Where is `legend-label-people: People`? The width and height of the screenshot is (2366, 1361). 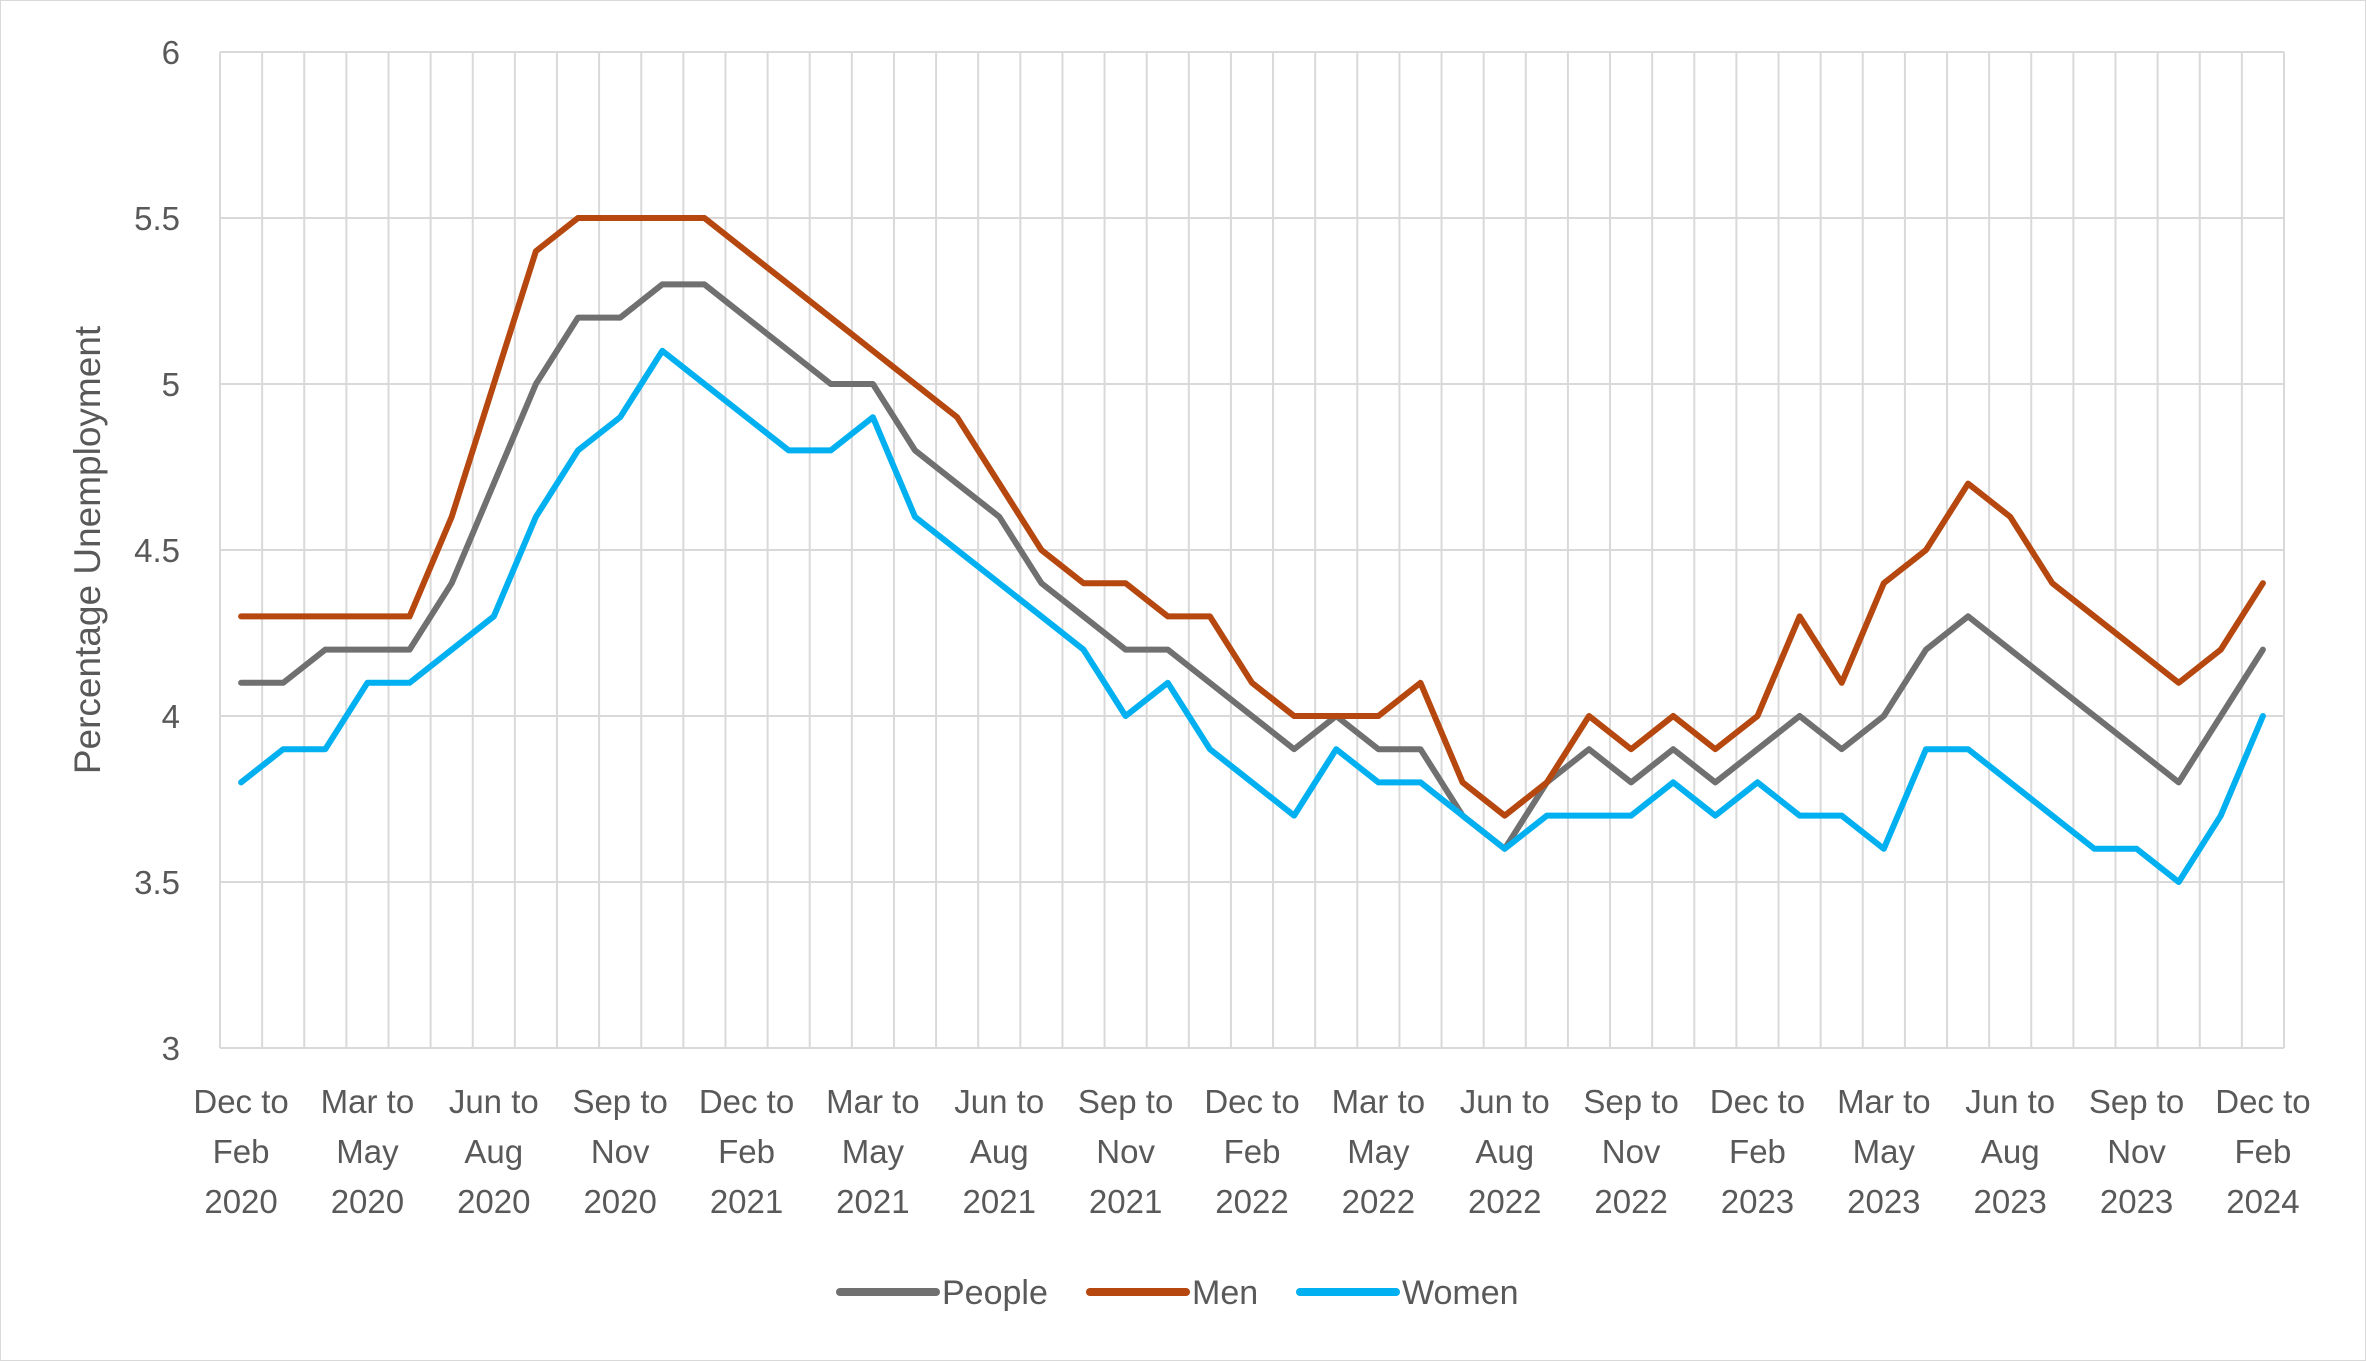 legend-label-people: People is located at coordinates (995, 1293).